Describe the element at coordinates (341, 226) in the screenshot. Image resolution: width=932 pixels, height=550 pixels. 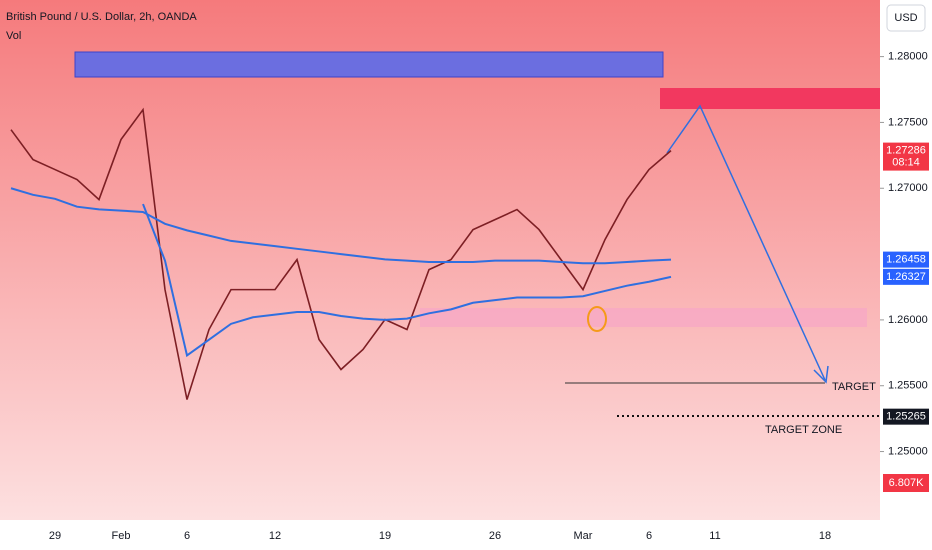
I see `series-line` at that location.